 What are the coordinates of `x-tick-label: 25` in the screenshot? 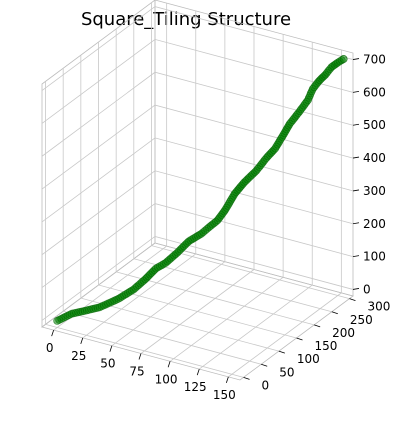 It's located at (78, 356).